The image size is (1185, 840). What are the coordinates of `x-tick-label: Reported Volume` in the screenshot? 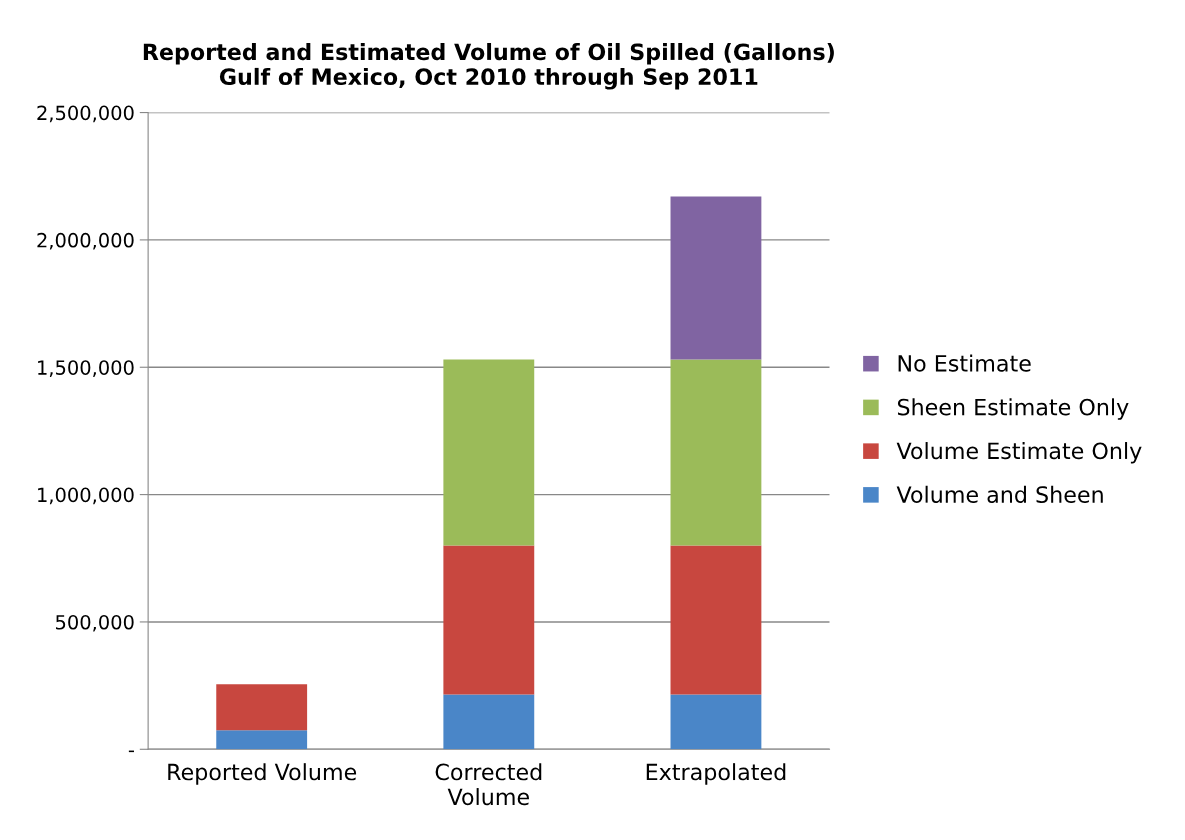 It's located at (262, 774).